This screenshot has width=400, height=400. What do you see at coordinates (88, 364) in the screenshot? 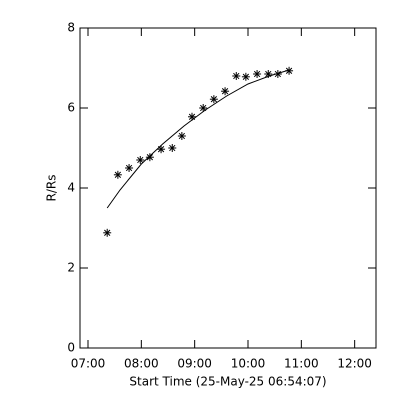
I see `x-tick-label: 07:00` at bounding box center [88, 364].